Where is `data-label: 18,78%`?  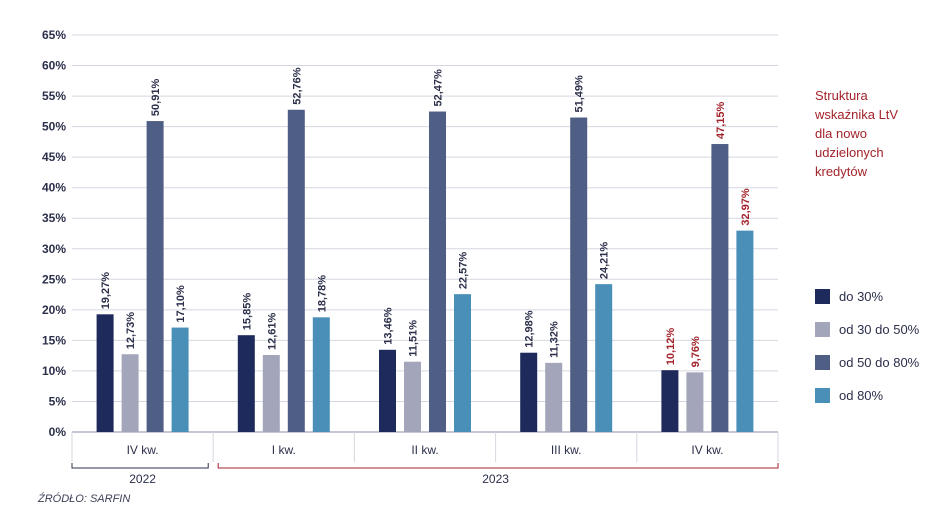 data-label: 18,78% is located at coordinates (322, 294).